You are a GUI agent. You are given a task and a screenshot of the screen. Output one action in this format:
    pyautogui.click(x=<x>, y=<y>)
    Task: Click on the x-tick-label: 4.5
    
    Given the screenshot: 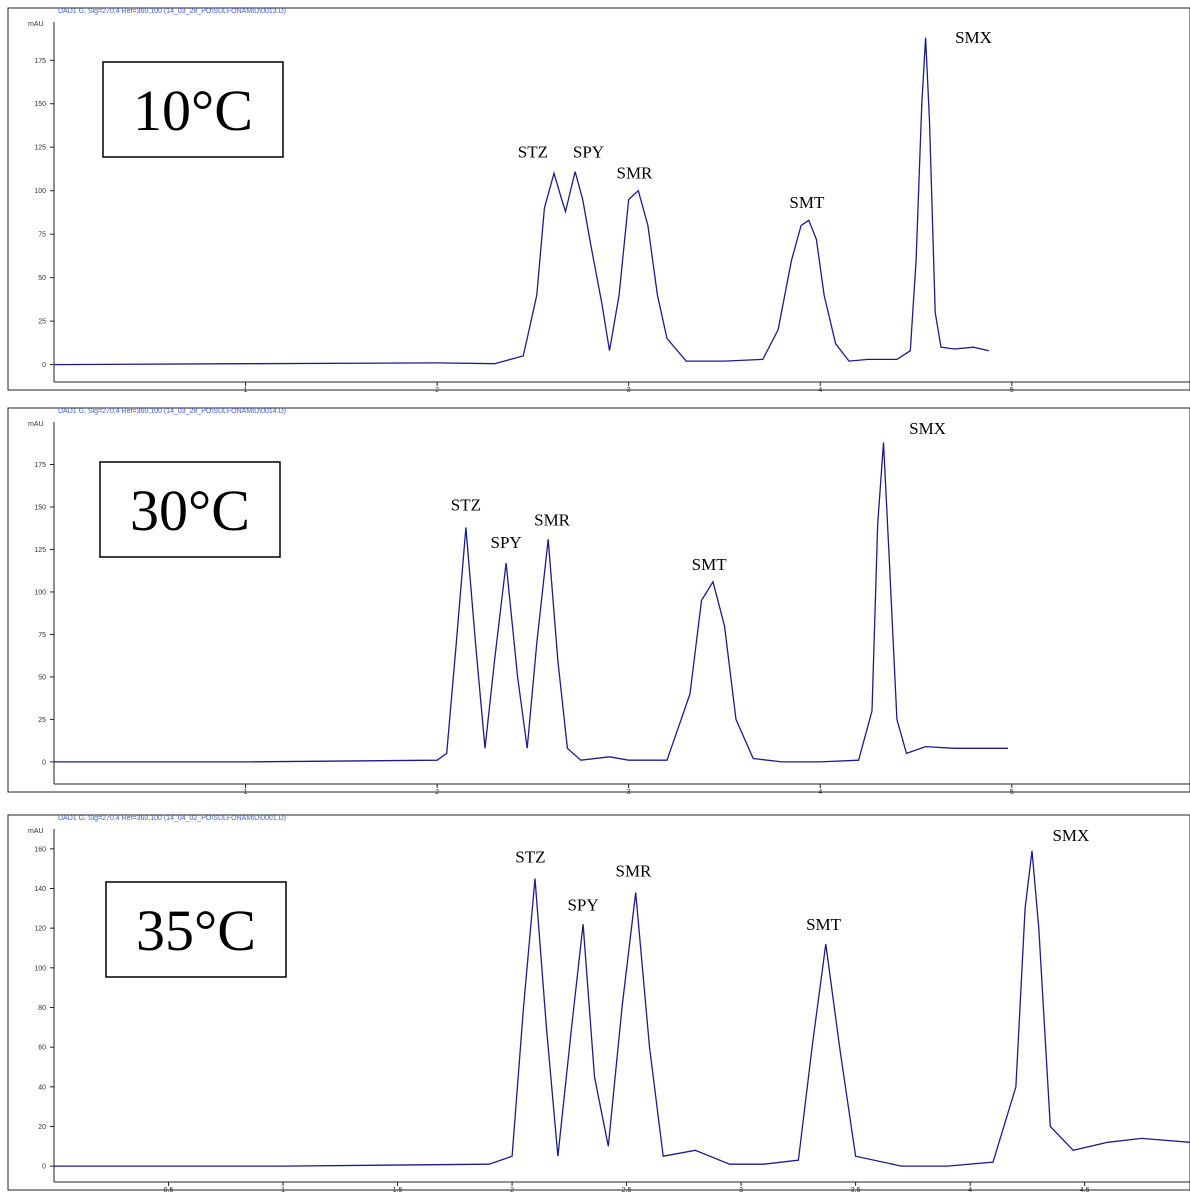 What is the action you would take?
    pyautogui.click(x=1085, y=1190)
    